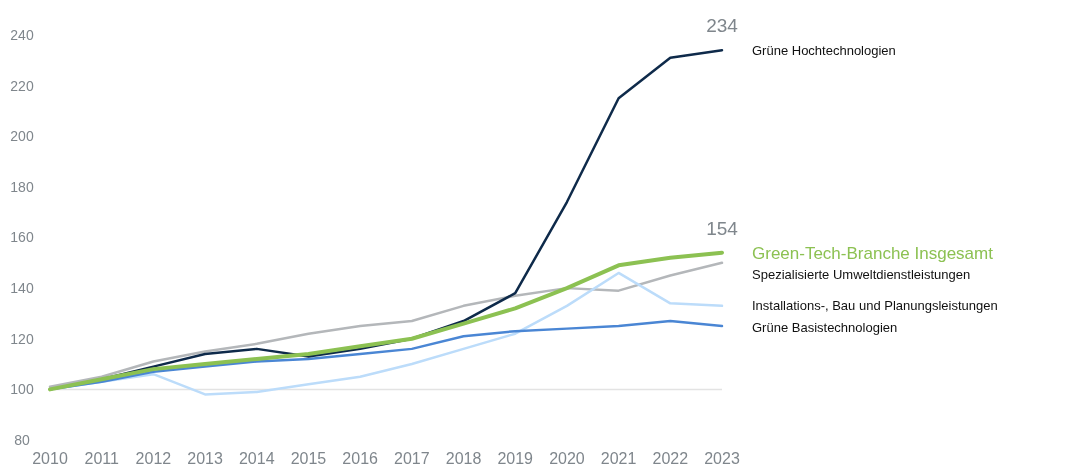 The image size is (1065, 468). I want to click on series-label: Green-Tech-Branche Insgesamt, so click(873, 253).